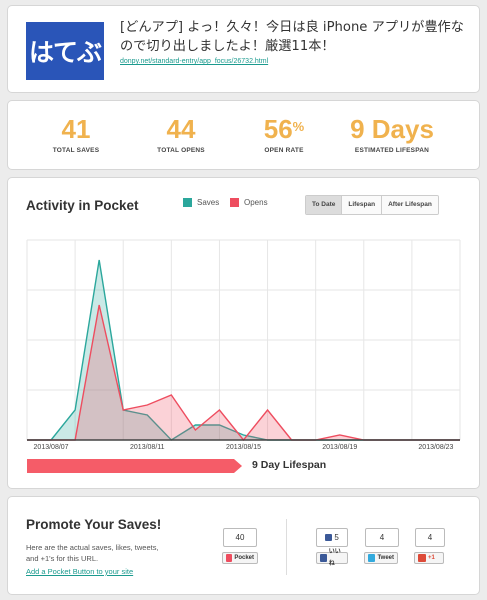 This screenshot has width=487, height=600. Describe the element at coordinates (76, 129) in the screenshot. I see `stat-value: 41` at that location.